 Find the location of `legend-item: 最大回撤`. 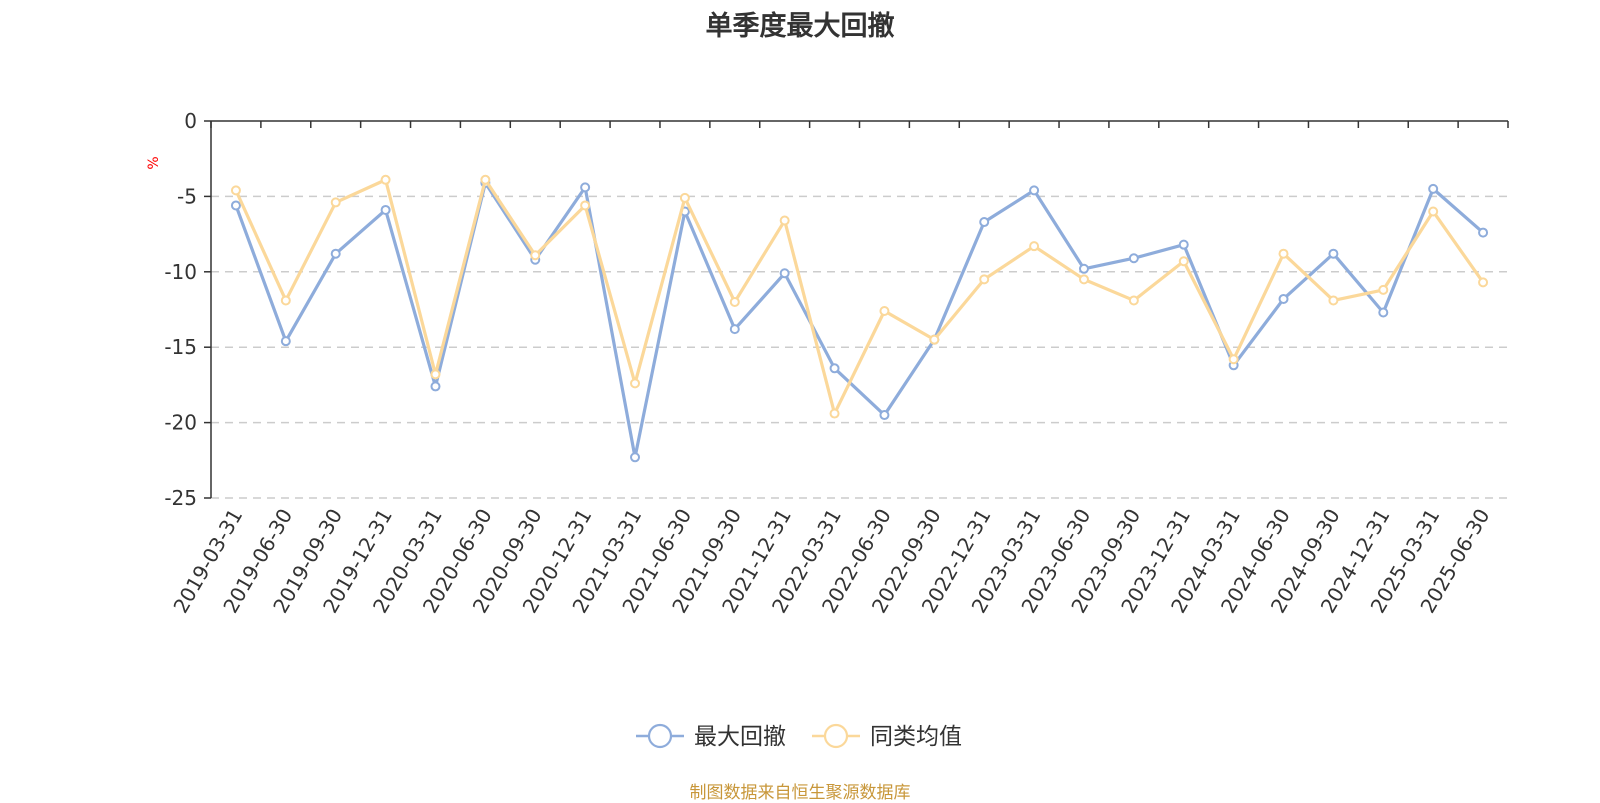

legend-item: 最大回撤 is located at coordinates (711, 736).